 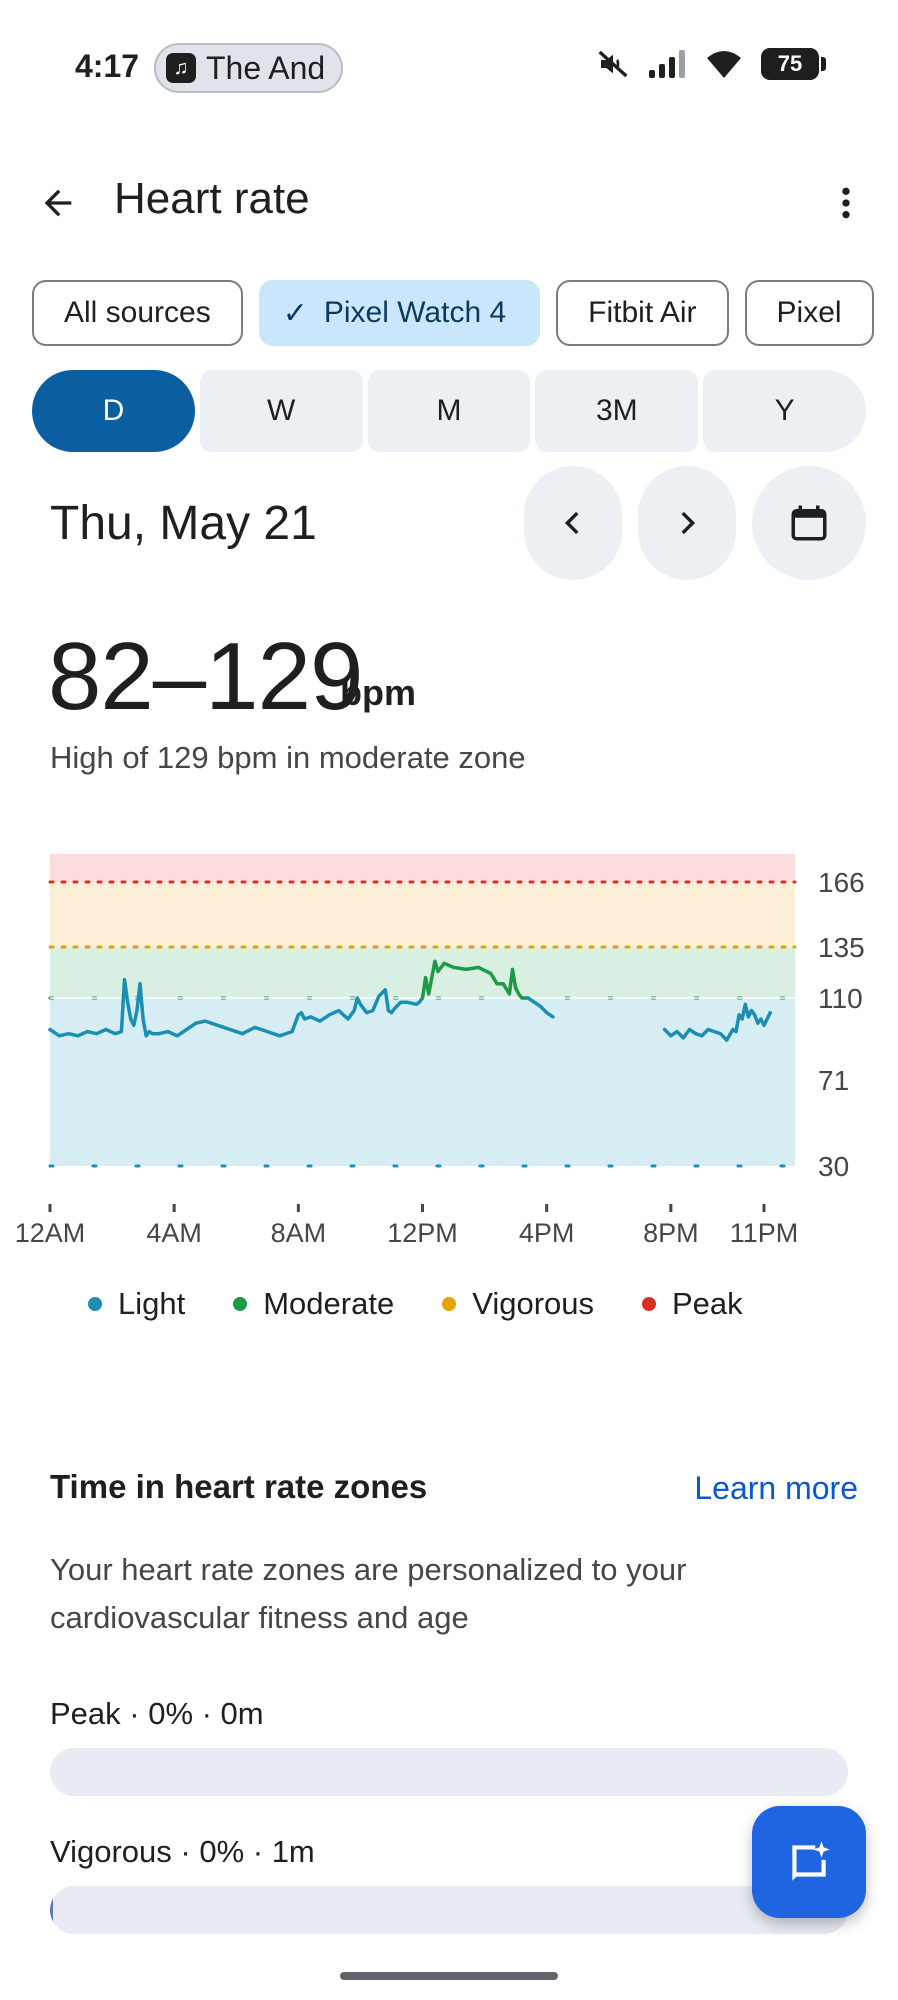 What do you see at coordinates (181, 68) in the screenshot?
I see `music-note-icon: ♫` at bounding box center [181, 68].